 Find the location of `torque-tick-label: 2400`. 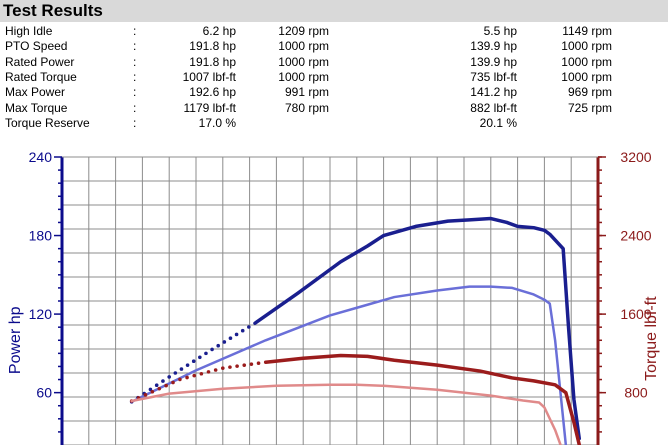

torque-tick-label: 2400 is located at coordinates (635, 236).